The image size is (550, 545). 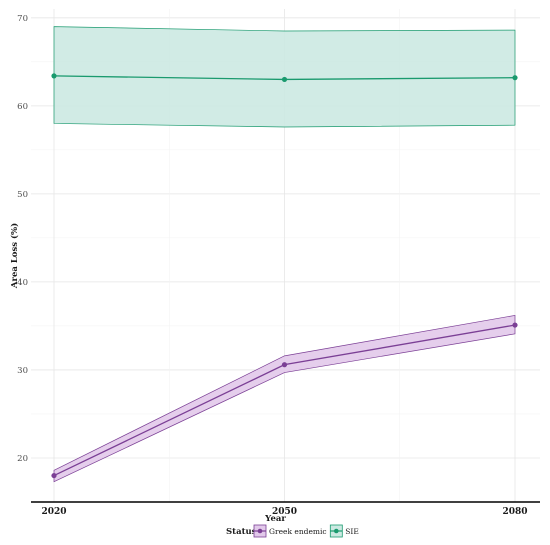 What do you see at coordinates (275, 519) in the screenshot?
I see `x-axis-title: Year` at bounding box center [275, 519].